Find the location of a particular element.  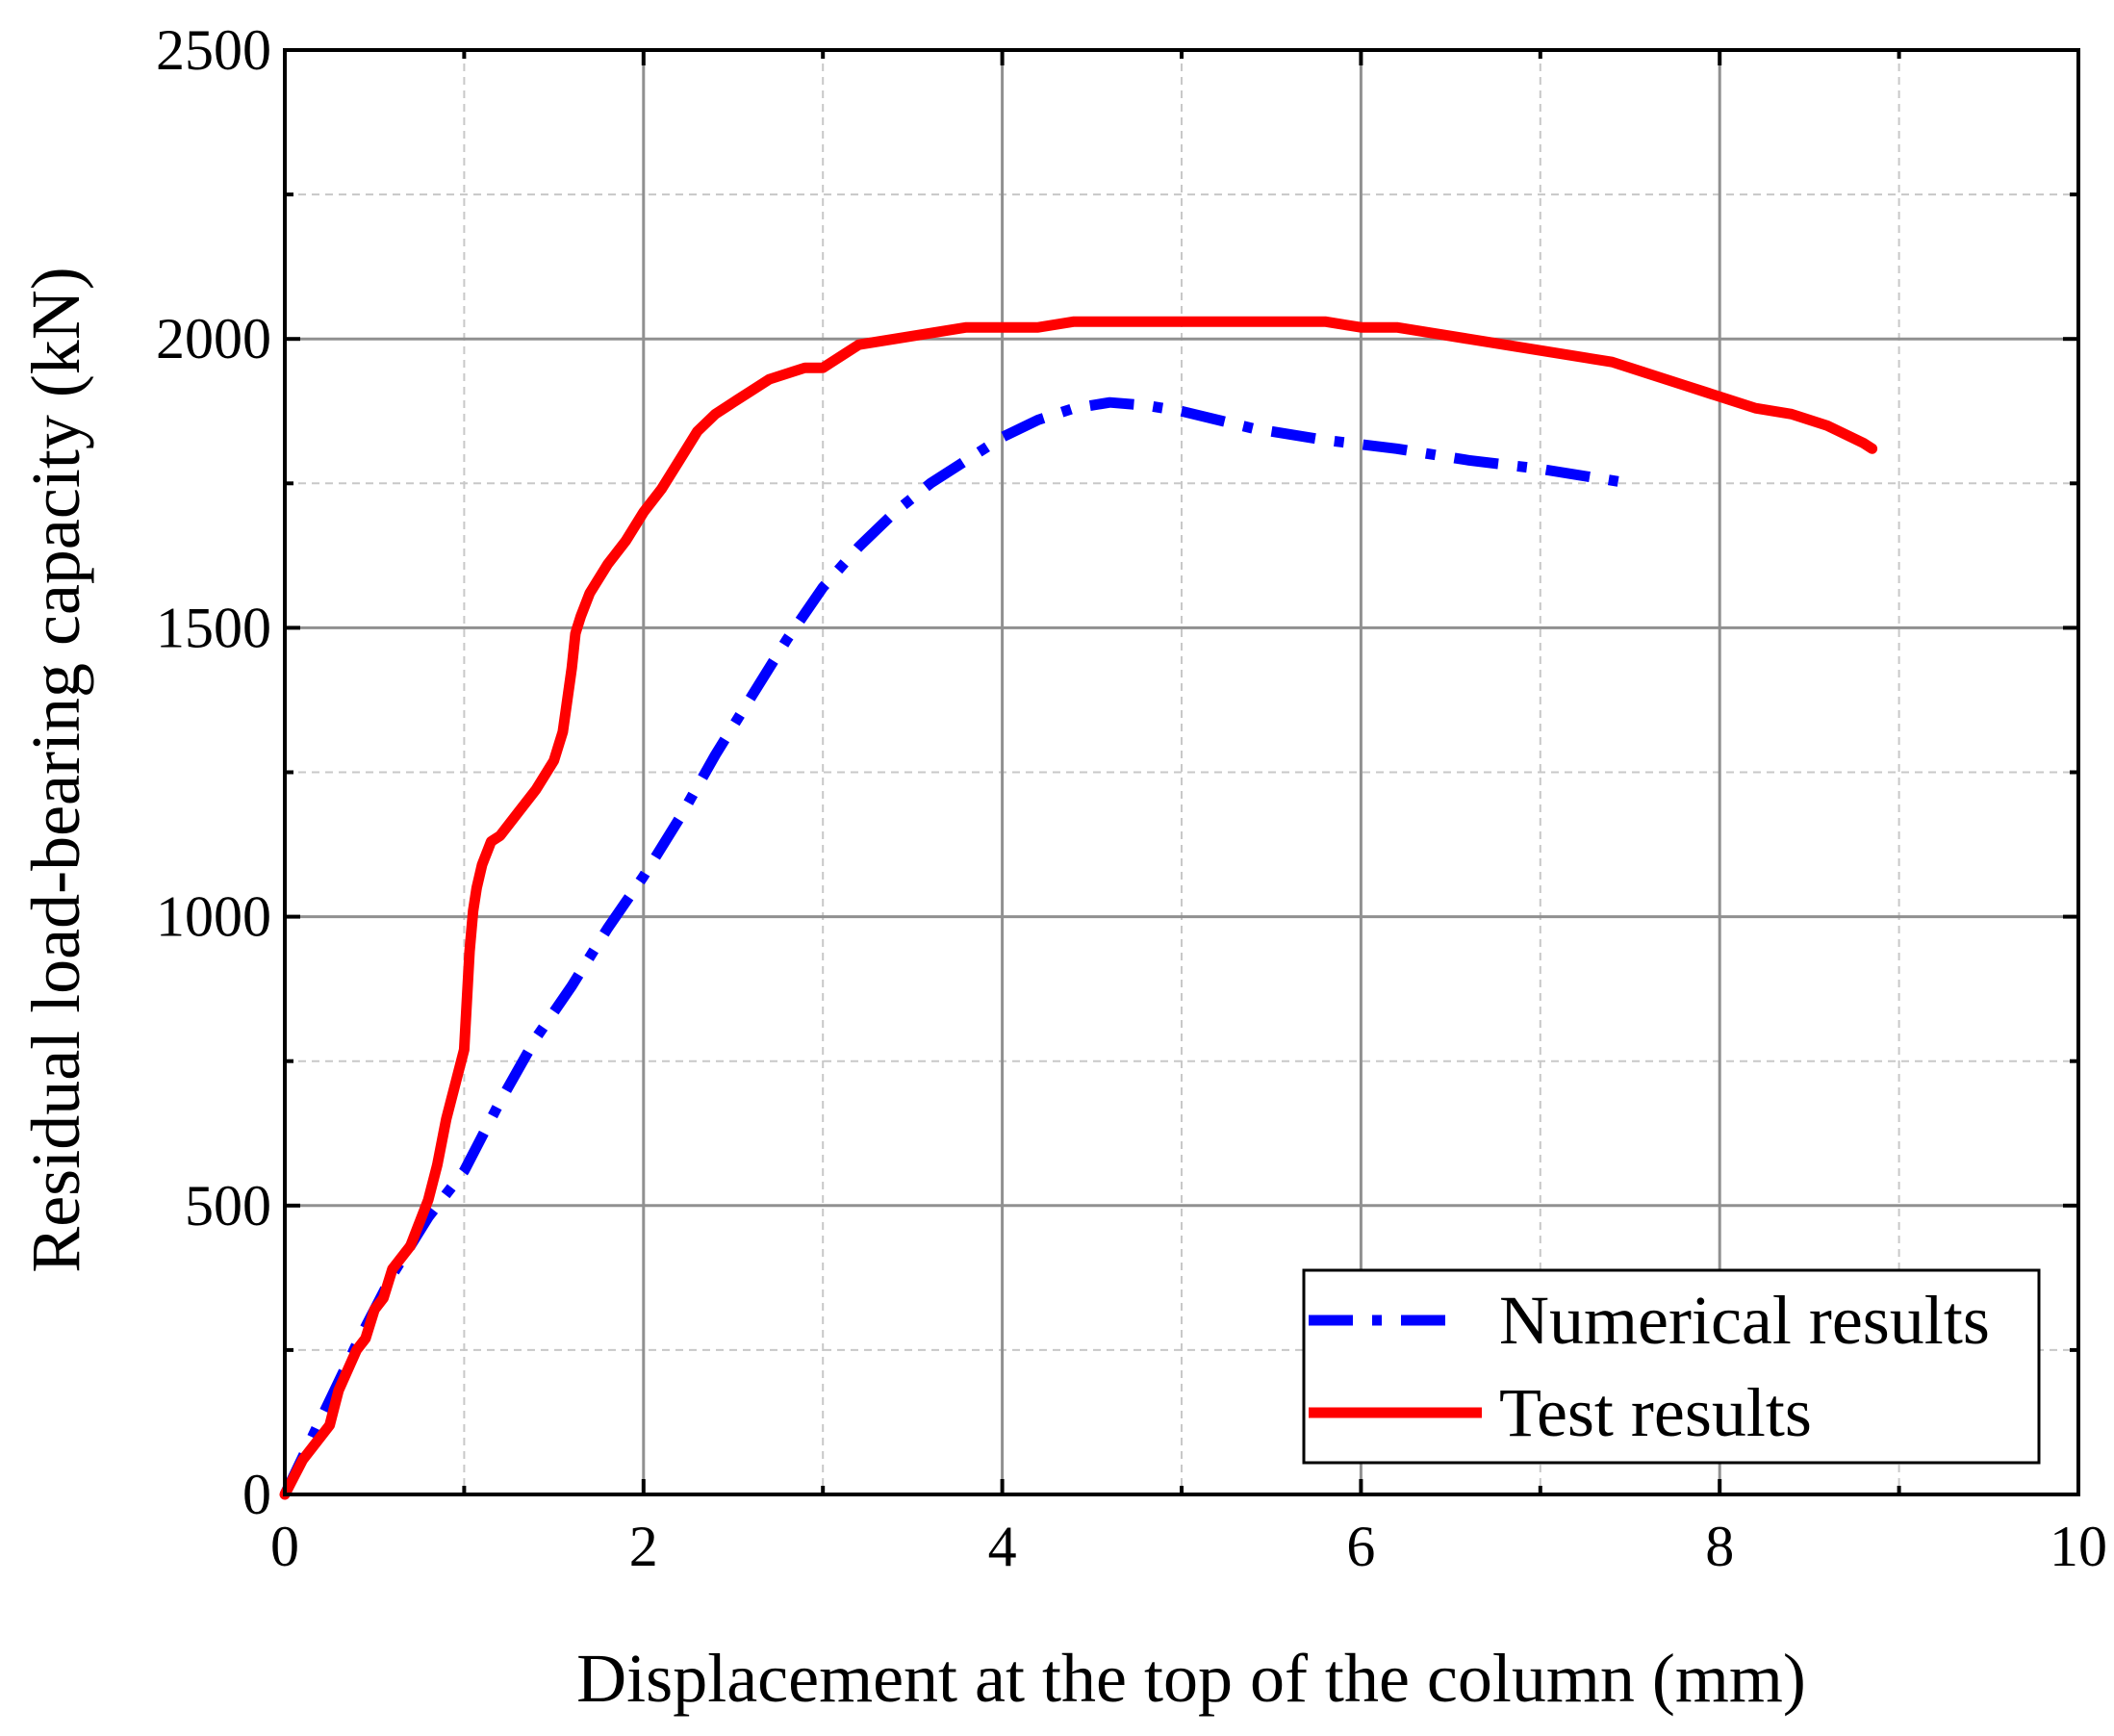

legend: Numerical results Test results is located at coordinates (1671, 1366).